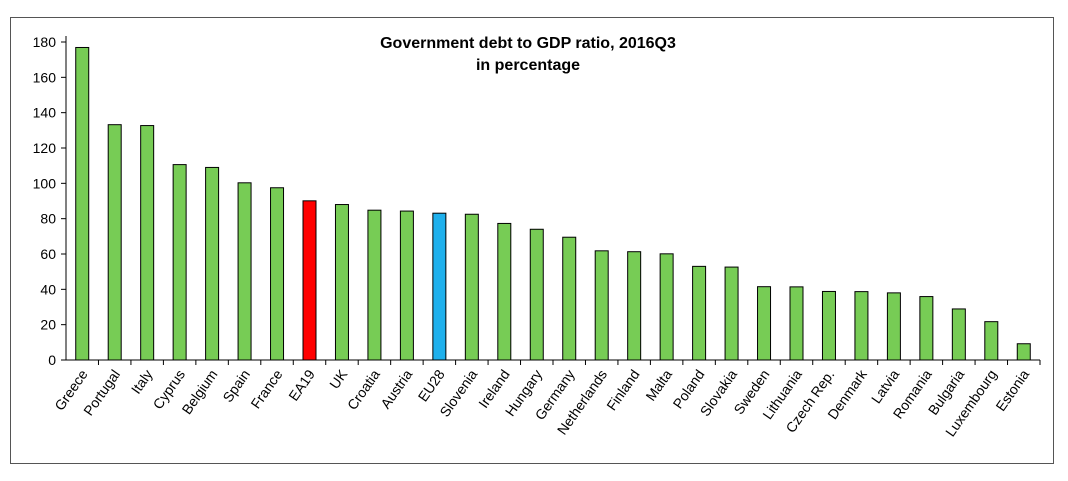  What do you see at coordinates (45, 148) in the screenshot?
I see `y-tick-label: 120` at bounding box center [45, 148].